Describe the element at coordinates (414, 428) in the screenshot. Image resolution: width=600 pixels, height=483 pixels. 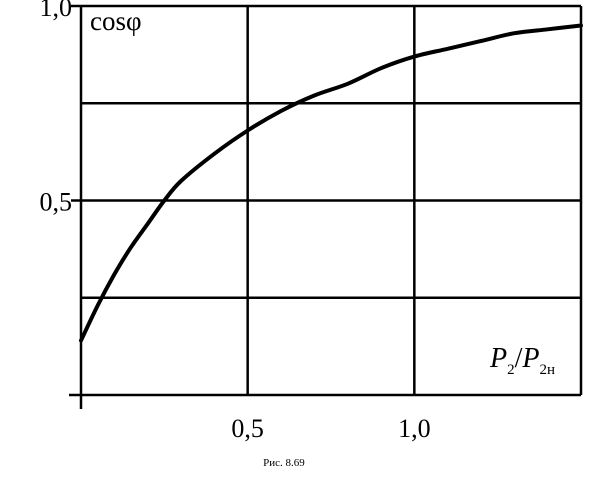
I see `x-tick-label: 1,0` at that location.